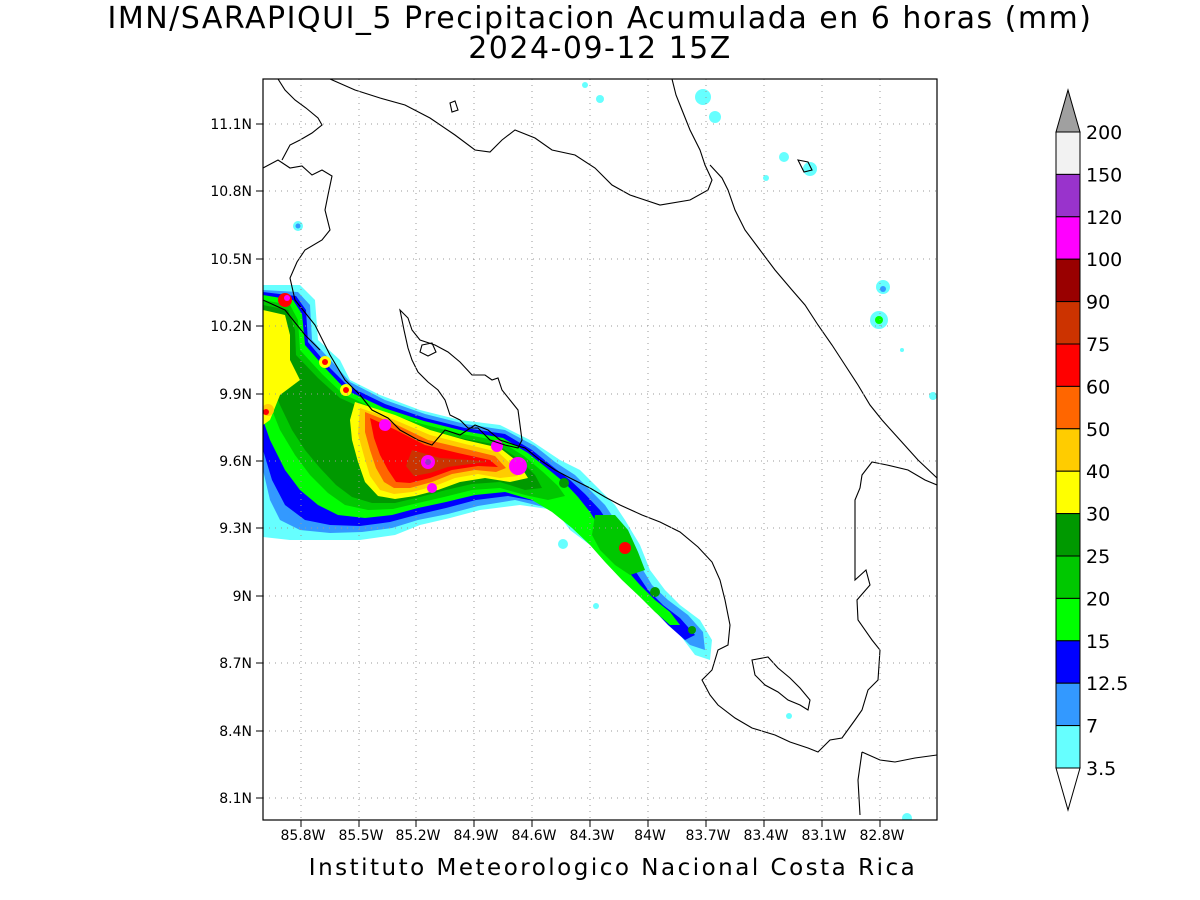 The width and height of the screenshot is (1200, 900). I want to click on caribbean-coastline, so click(300, 120).